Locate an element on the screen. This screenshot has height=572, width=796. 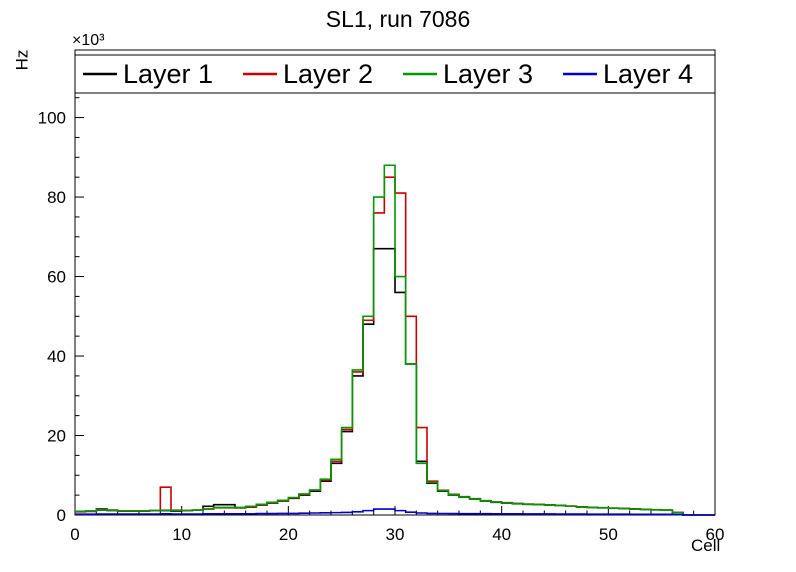
x-axis-tick-label: 20 is located at coordinates (288, 534).